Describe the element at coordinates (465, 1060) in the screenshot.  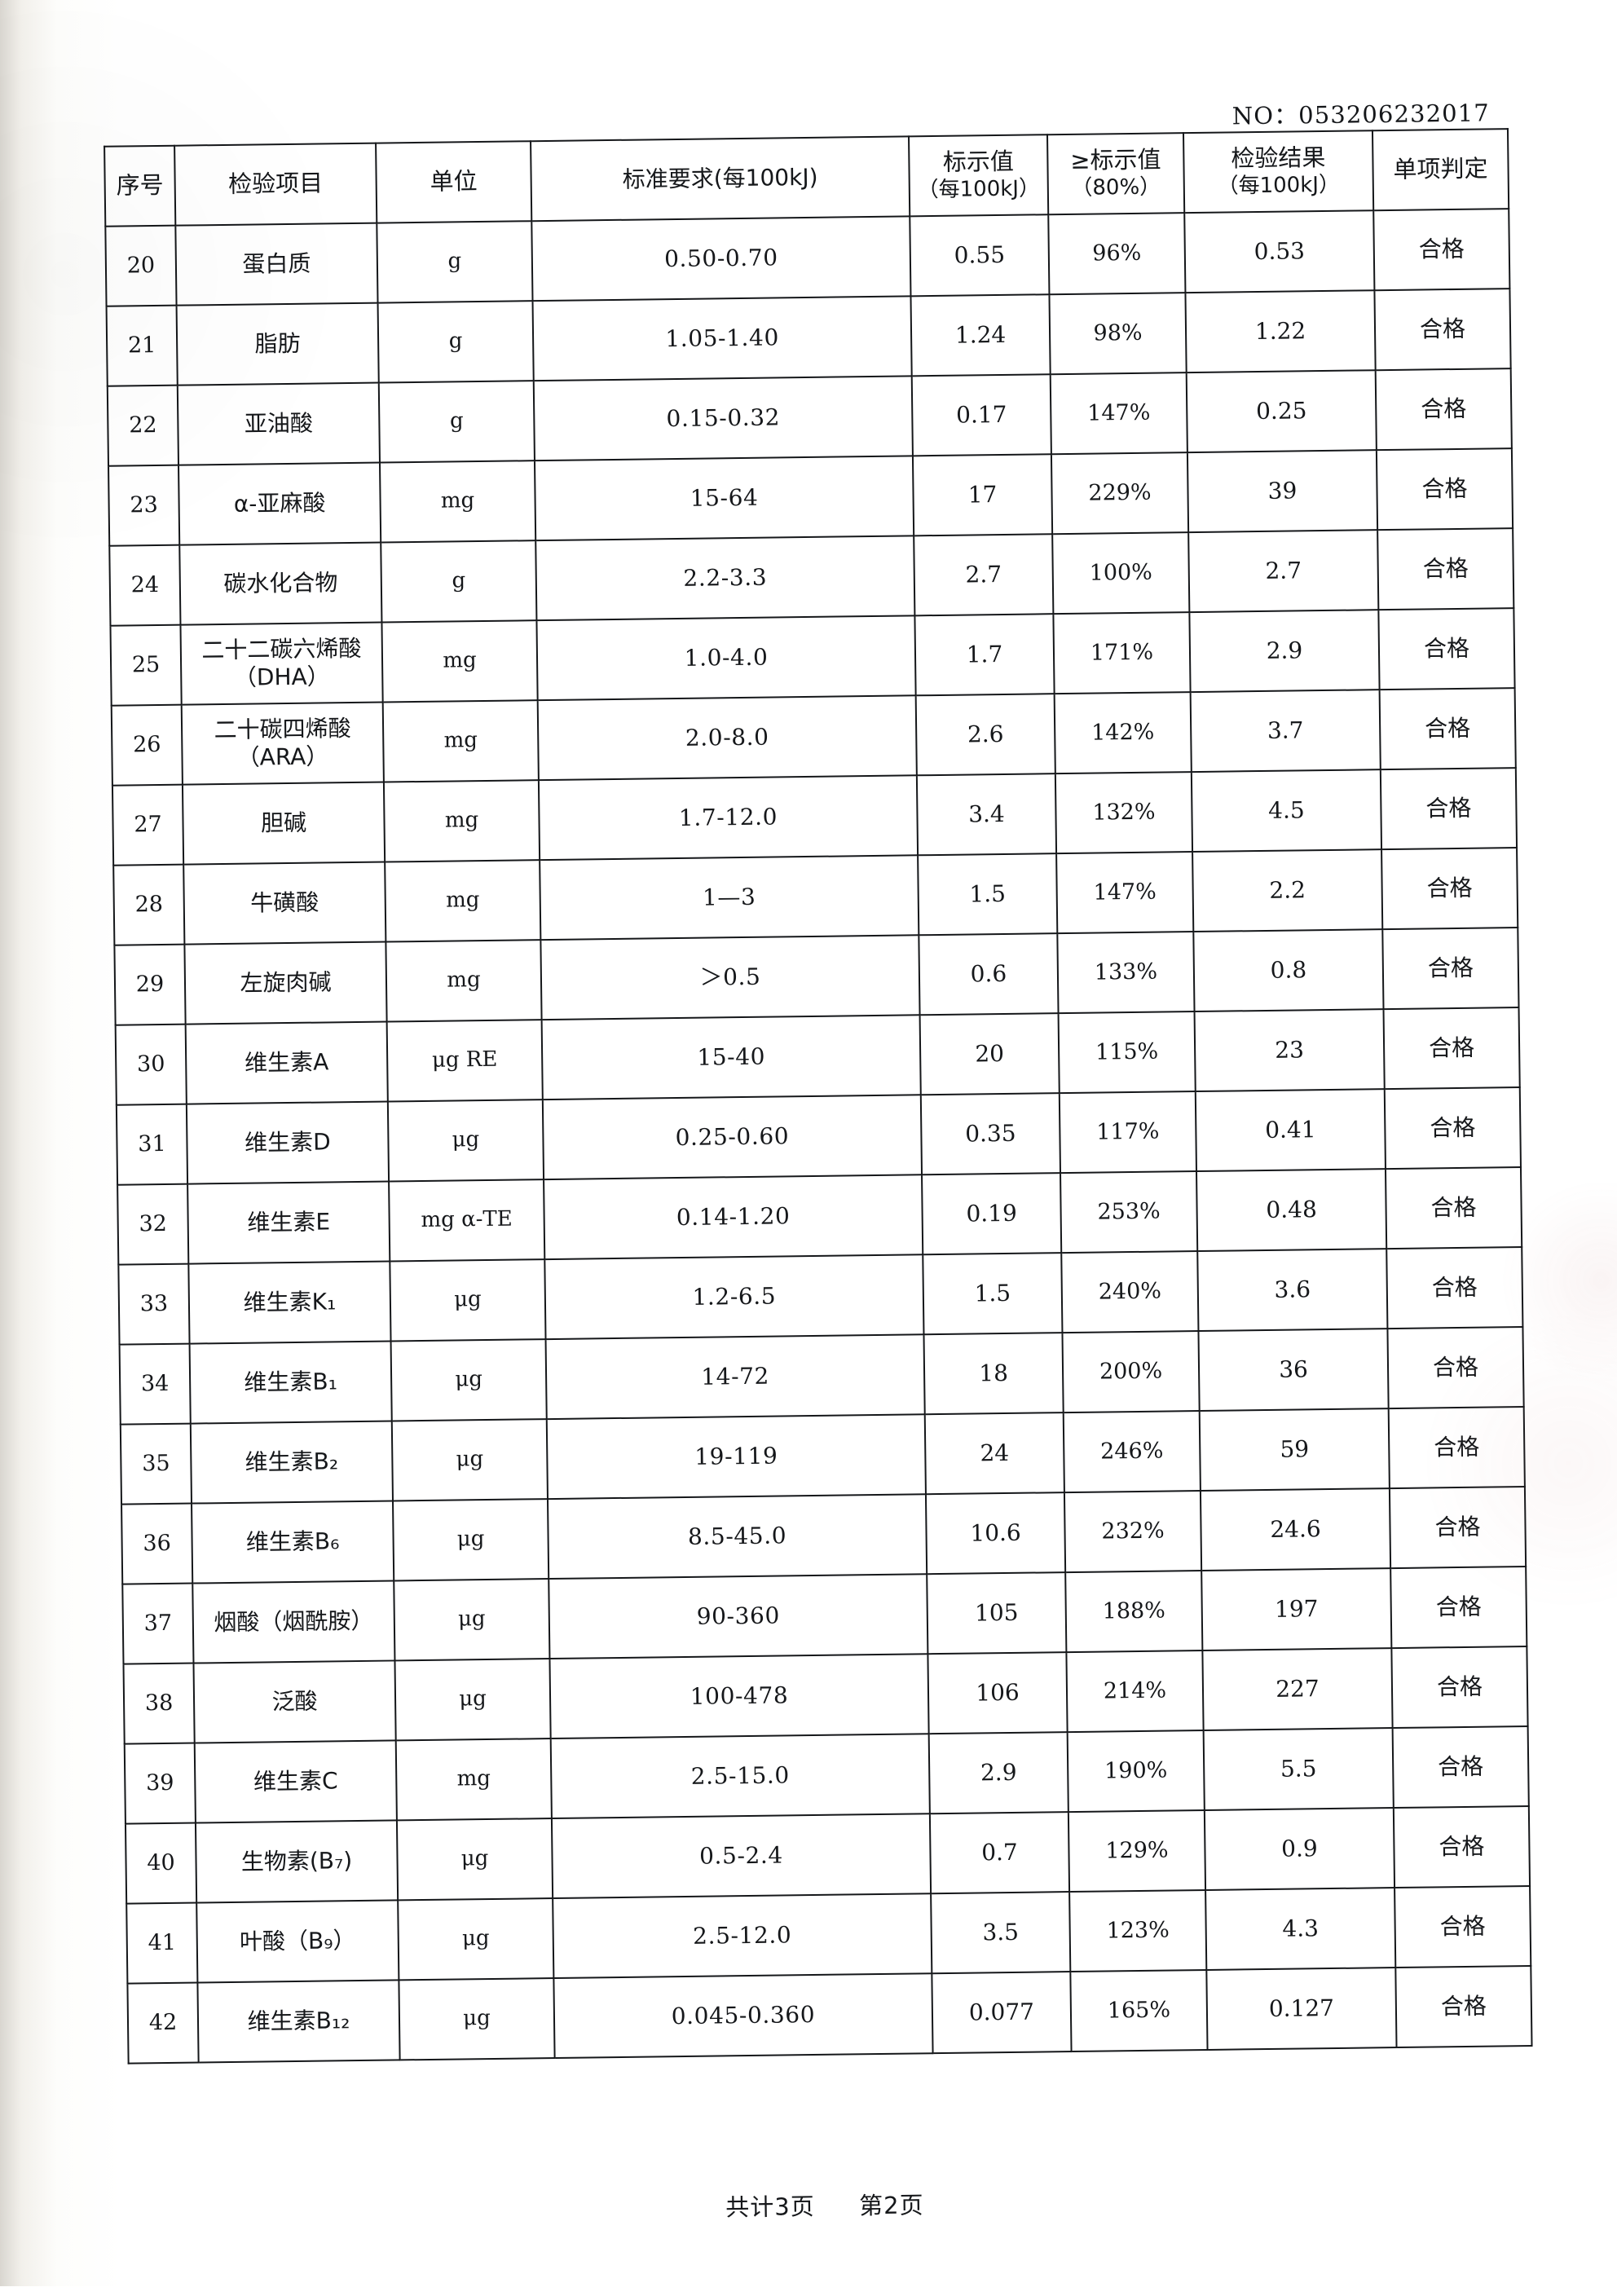
I see `cell-unit: μg RE` at that location.